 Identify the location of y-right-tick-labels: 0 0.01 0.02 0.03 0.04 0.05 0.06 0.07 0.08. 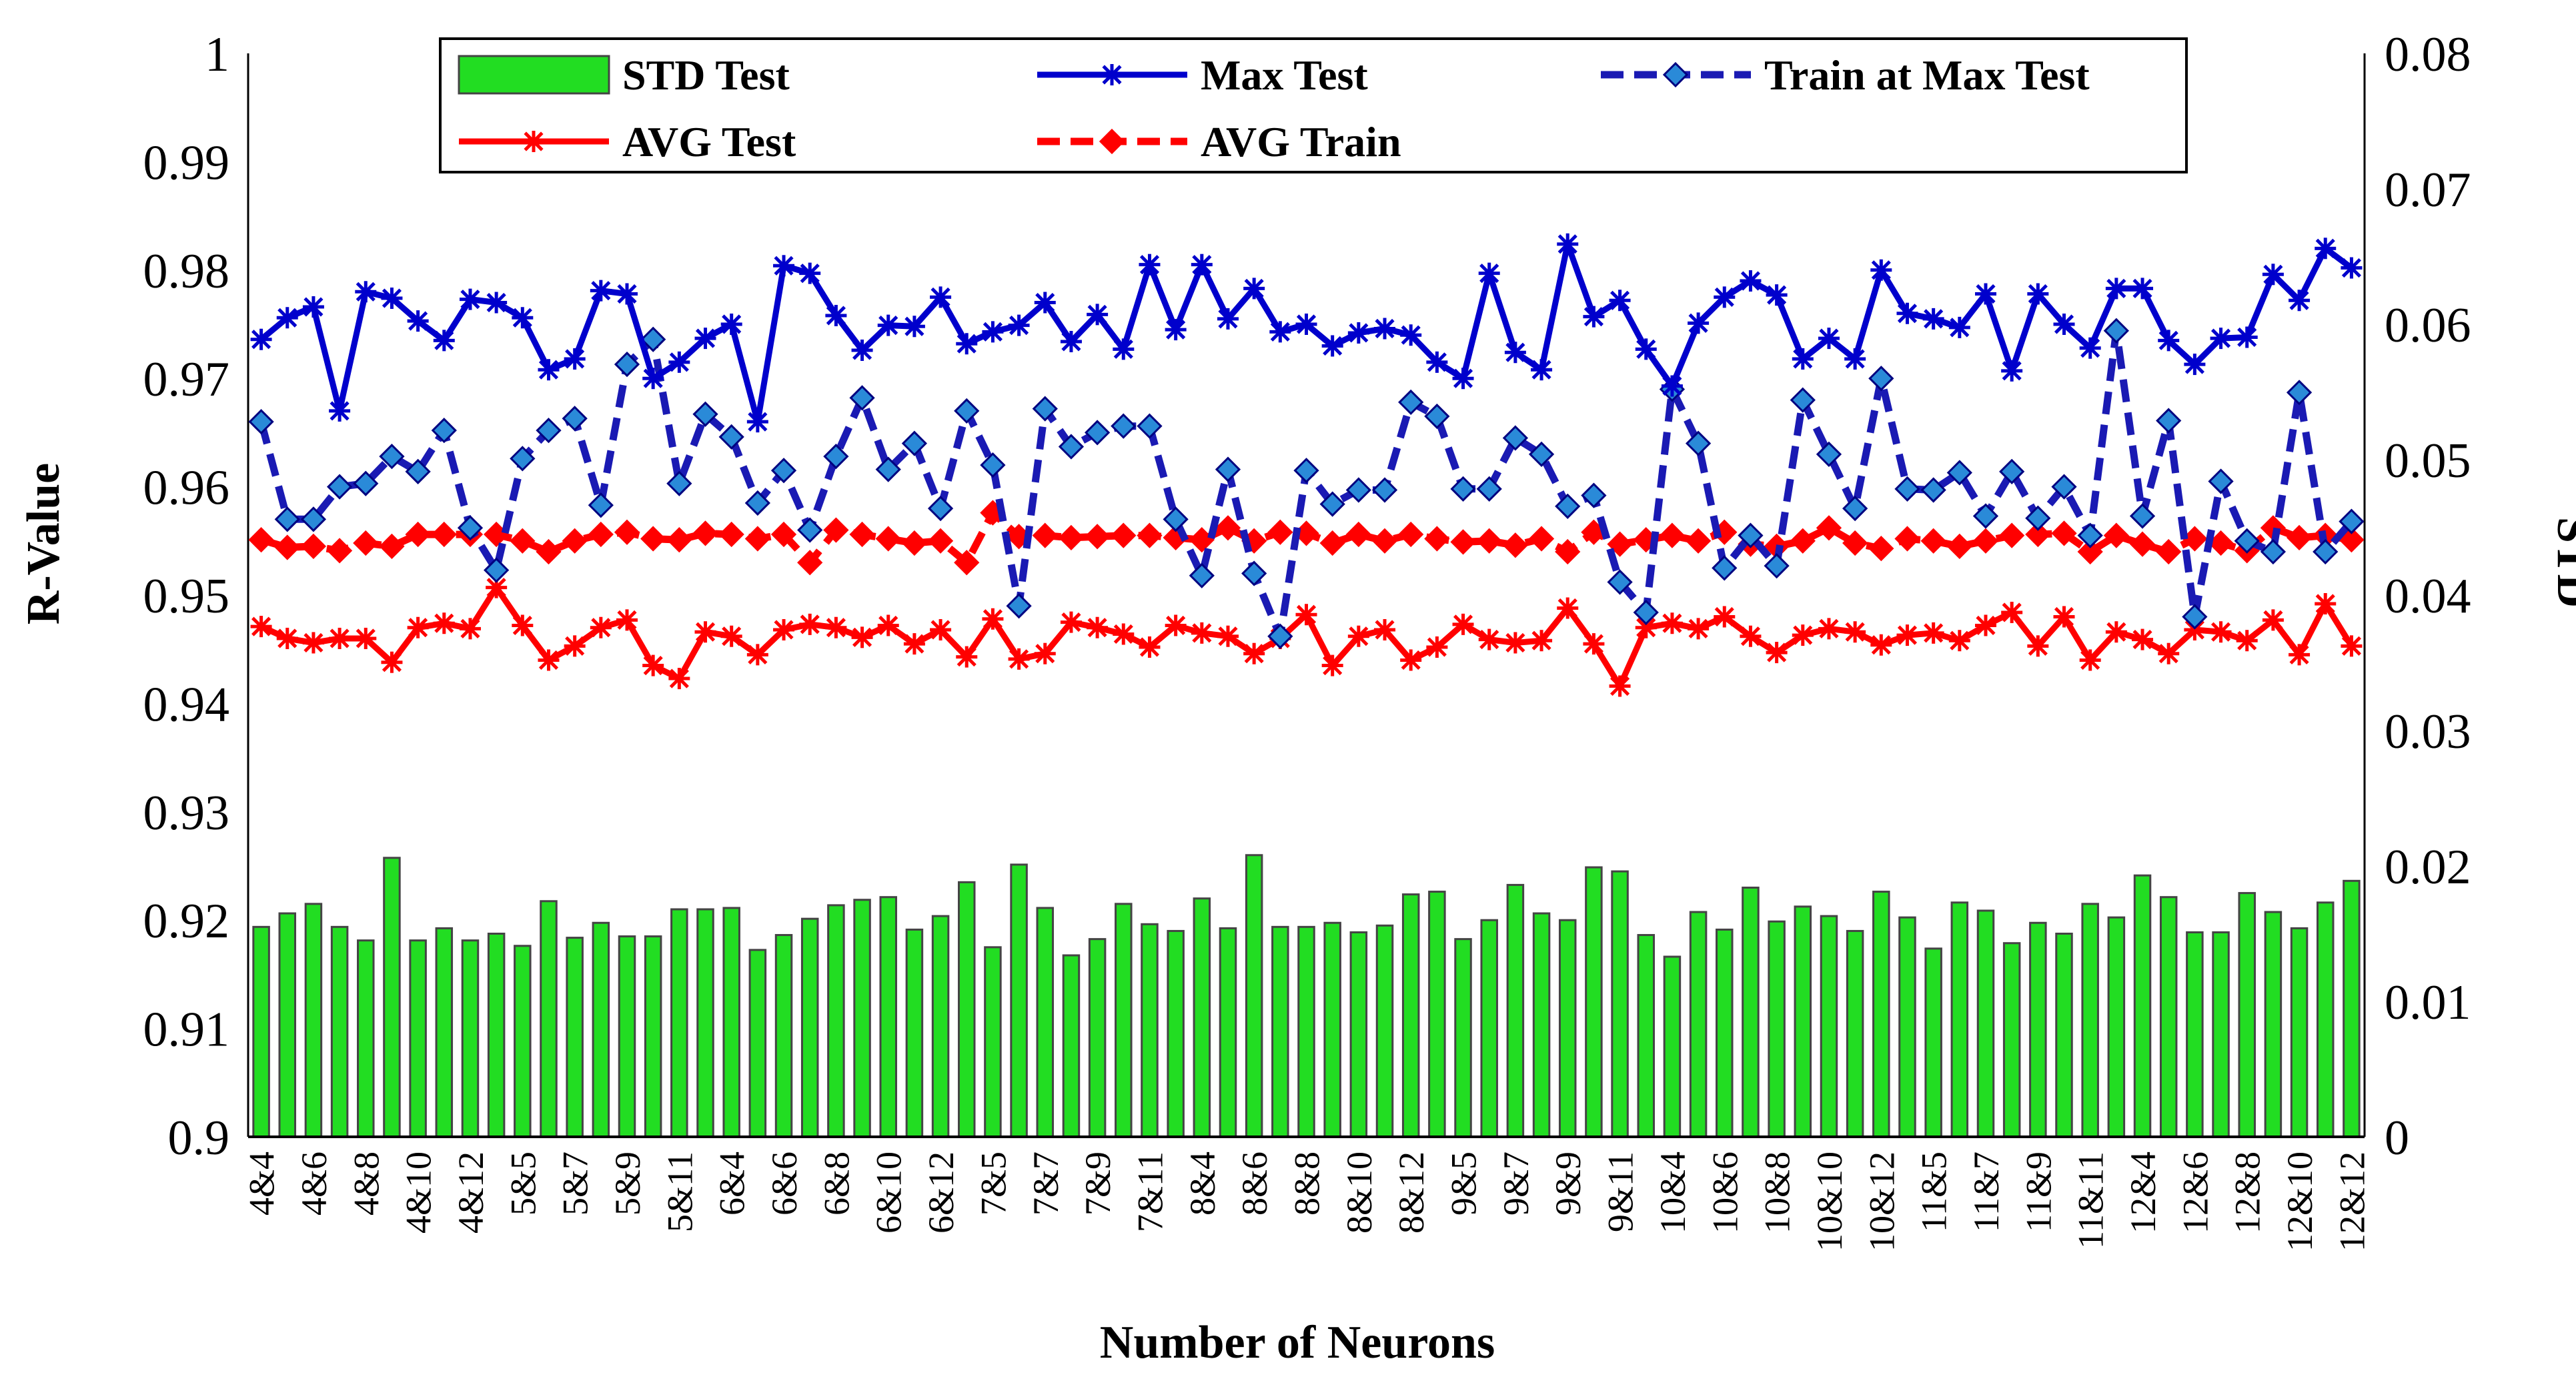
(2428, 596).